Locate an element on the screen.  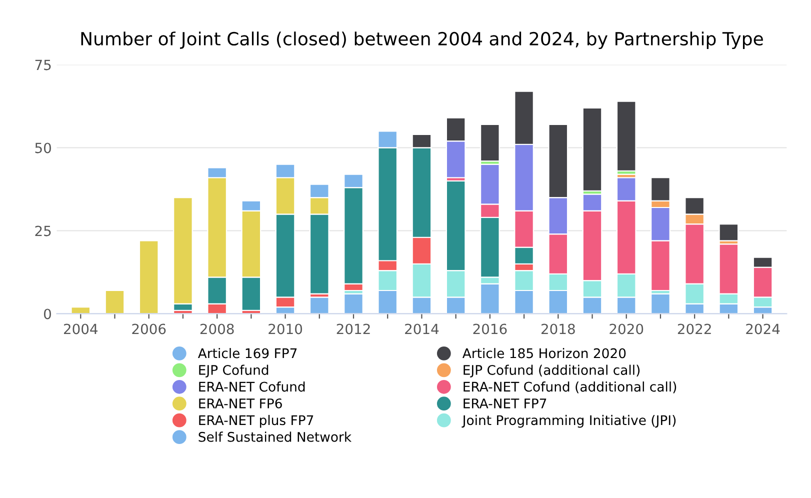
legend-label: ERA-NET Cofund is located at coordinates (252, 386).